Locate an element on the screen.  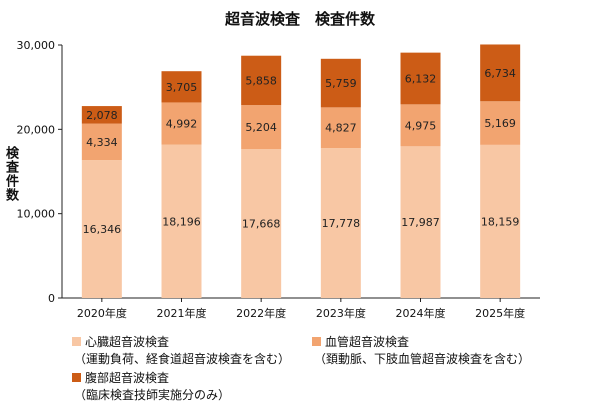
y-tick-label: 0 is located at coordinates (51, 298).